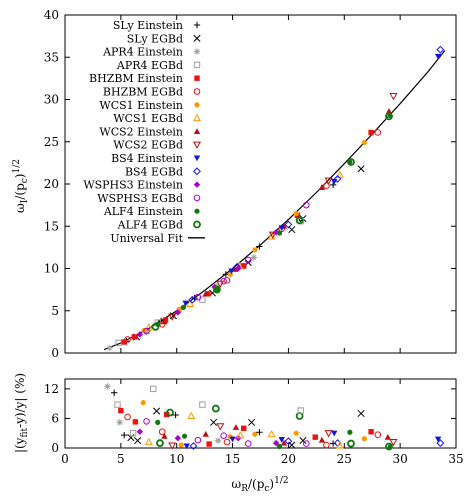 The image size is (475, 498). What do you see at coordinates (51, 142) in the screenshot?
I see `top-y-tick-label: 25` at bounding box center [51, 142].